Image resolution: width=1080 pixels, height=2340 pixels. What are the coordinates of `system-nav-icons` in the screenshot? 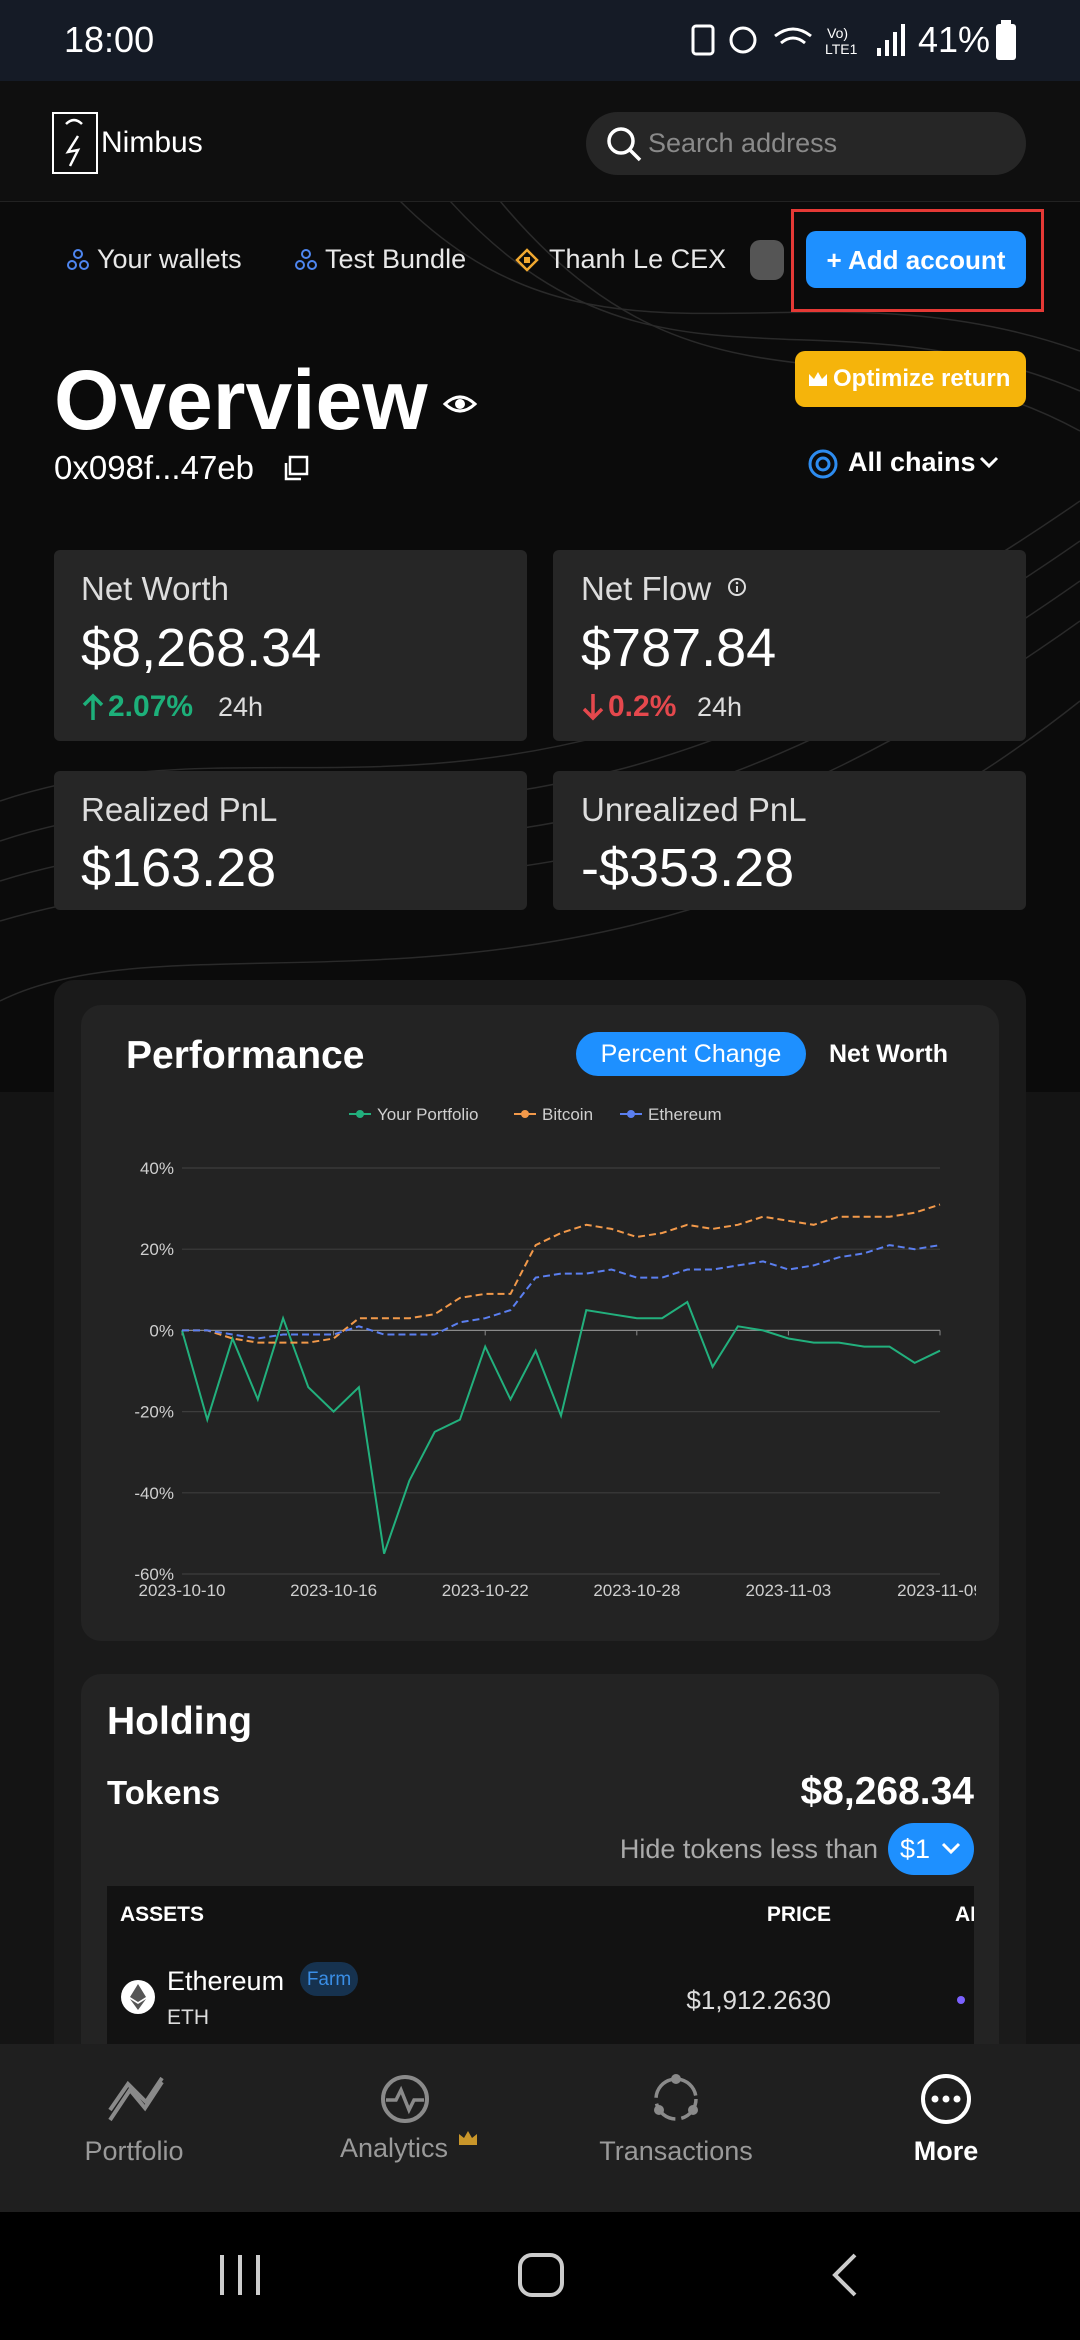 It's located at (538, 2275).